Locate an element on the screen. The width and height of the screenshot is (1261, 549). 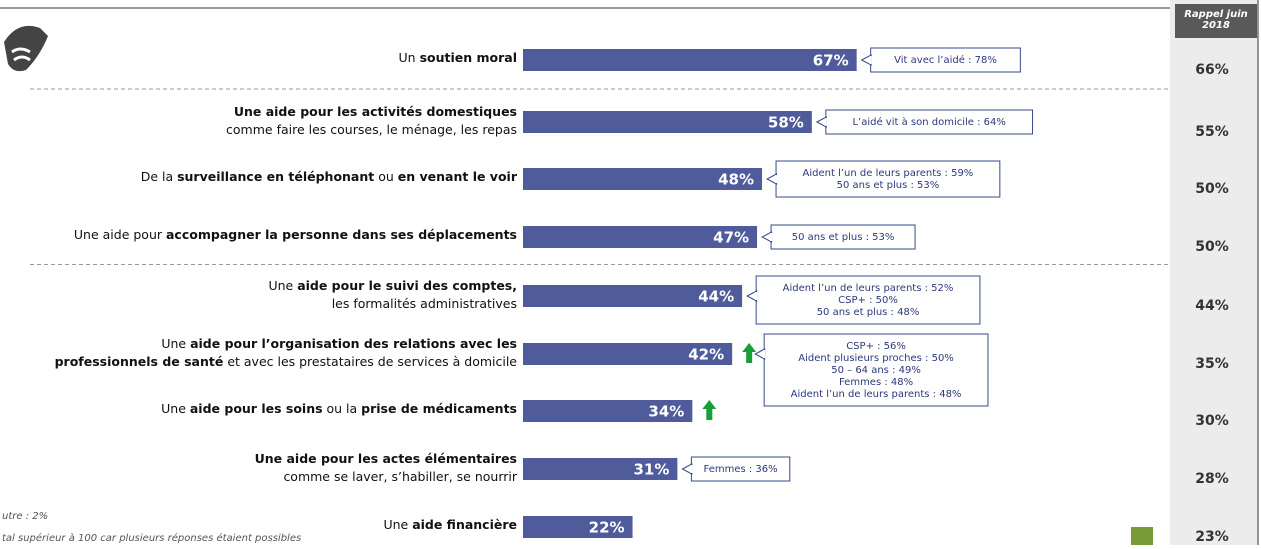
logo is located at coordinates (1142, 536).